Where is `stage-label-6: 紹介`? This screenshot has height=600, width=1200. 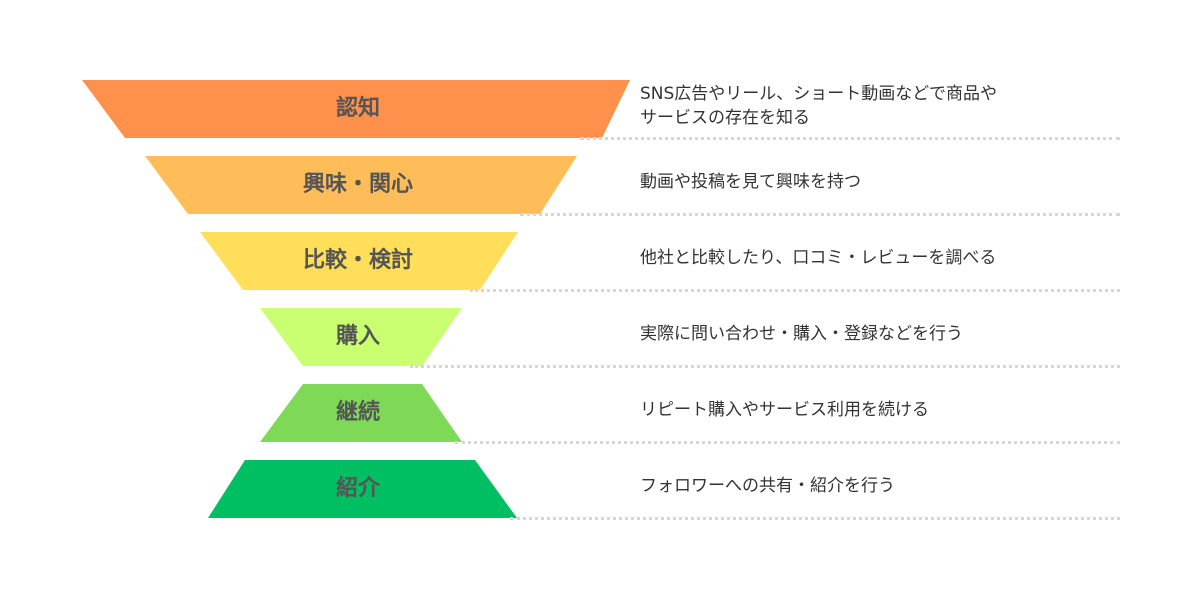 stage-label-6: 紹介 is located at coordinates (357, 488).